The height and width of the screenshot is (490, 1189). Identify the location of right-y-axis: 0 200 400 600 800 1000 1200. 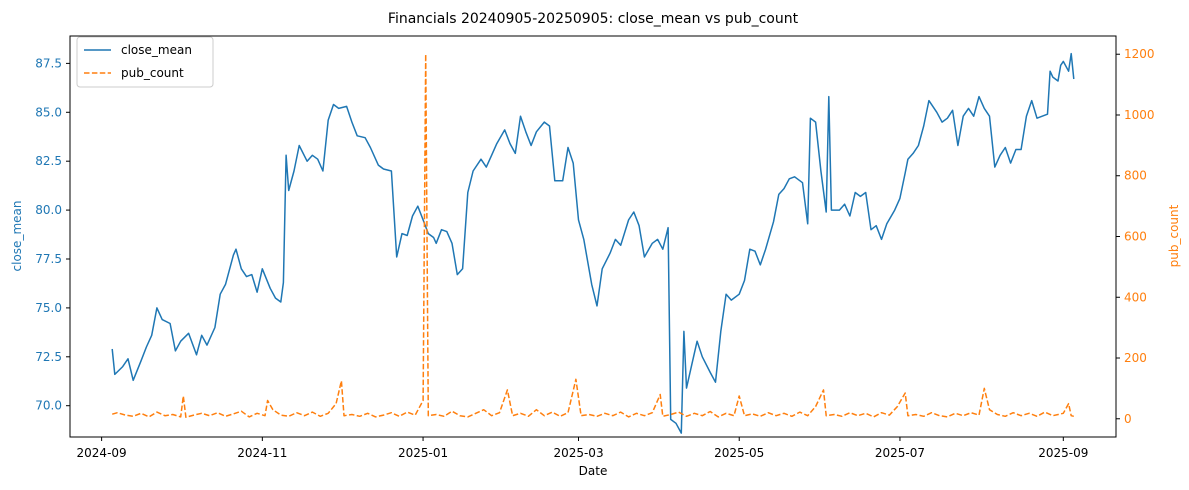
(1135, 236).